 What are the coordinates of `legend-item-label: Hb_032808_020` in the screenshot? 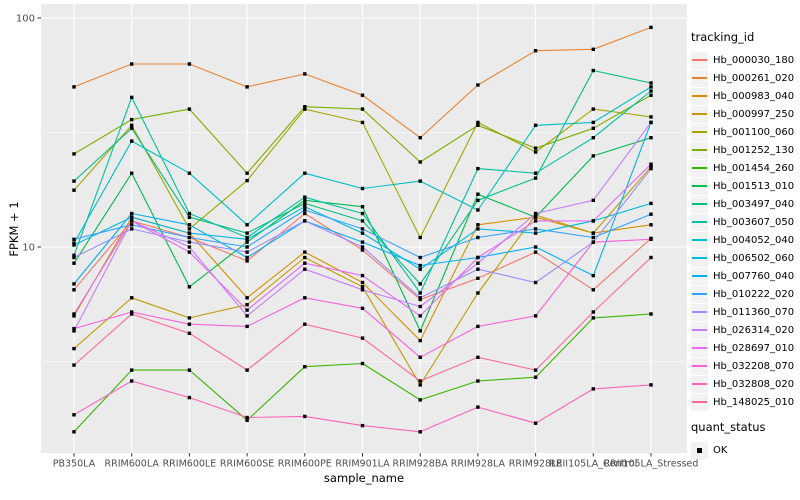 It's located at (754, 384).